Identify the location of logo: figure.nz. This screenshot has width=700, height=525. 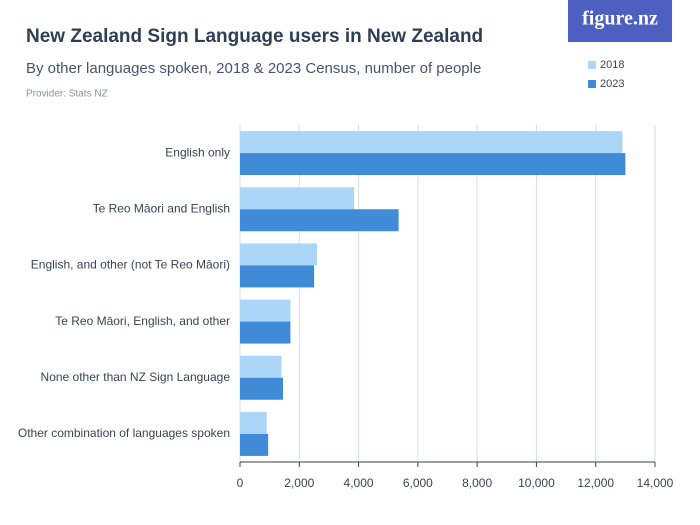
(620, 19).